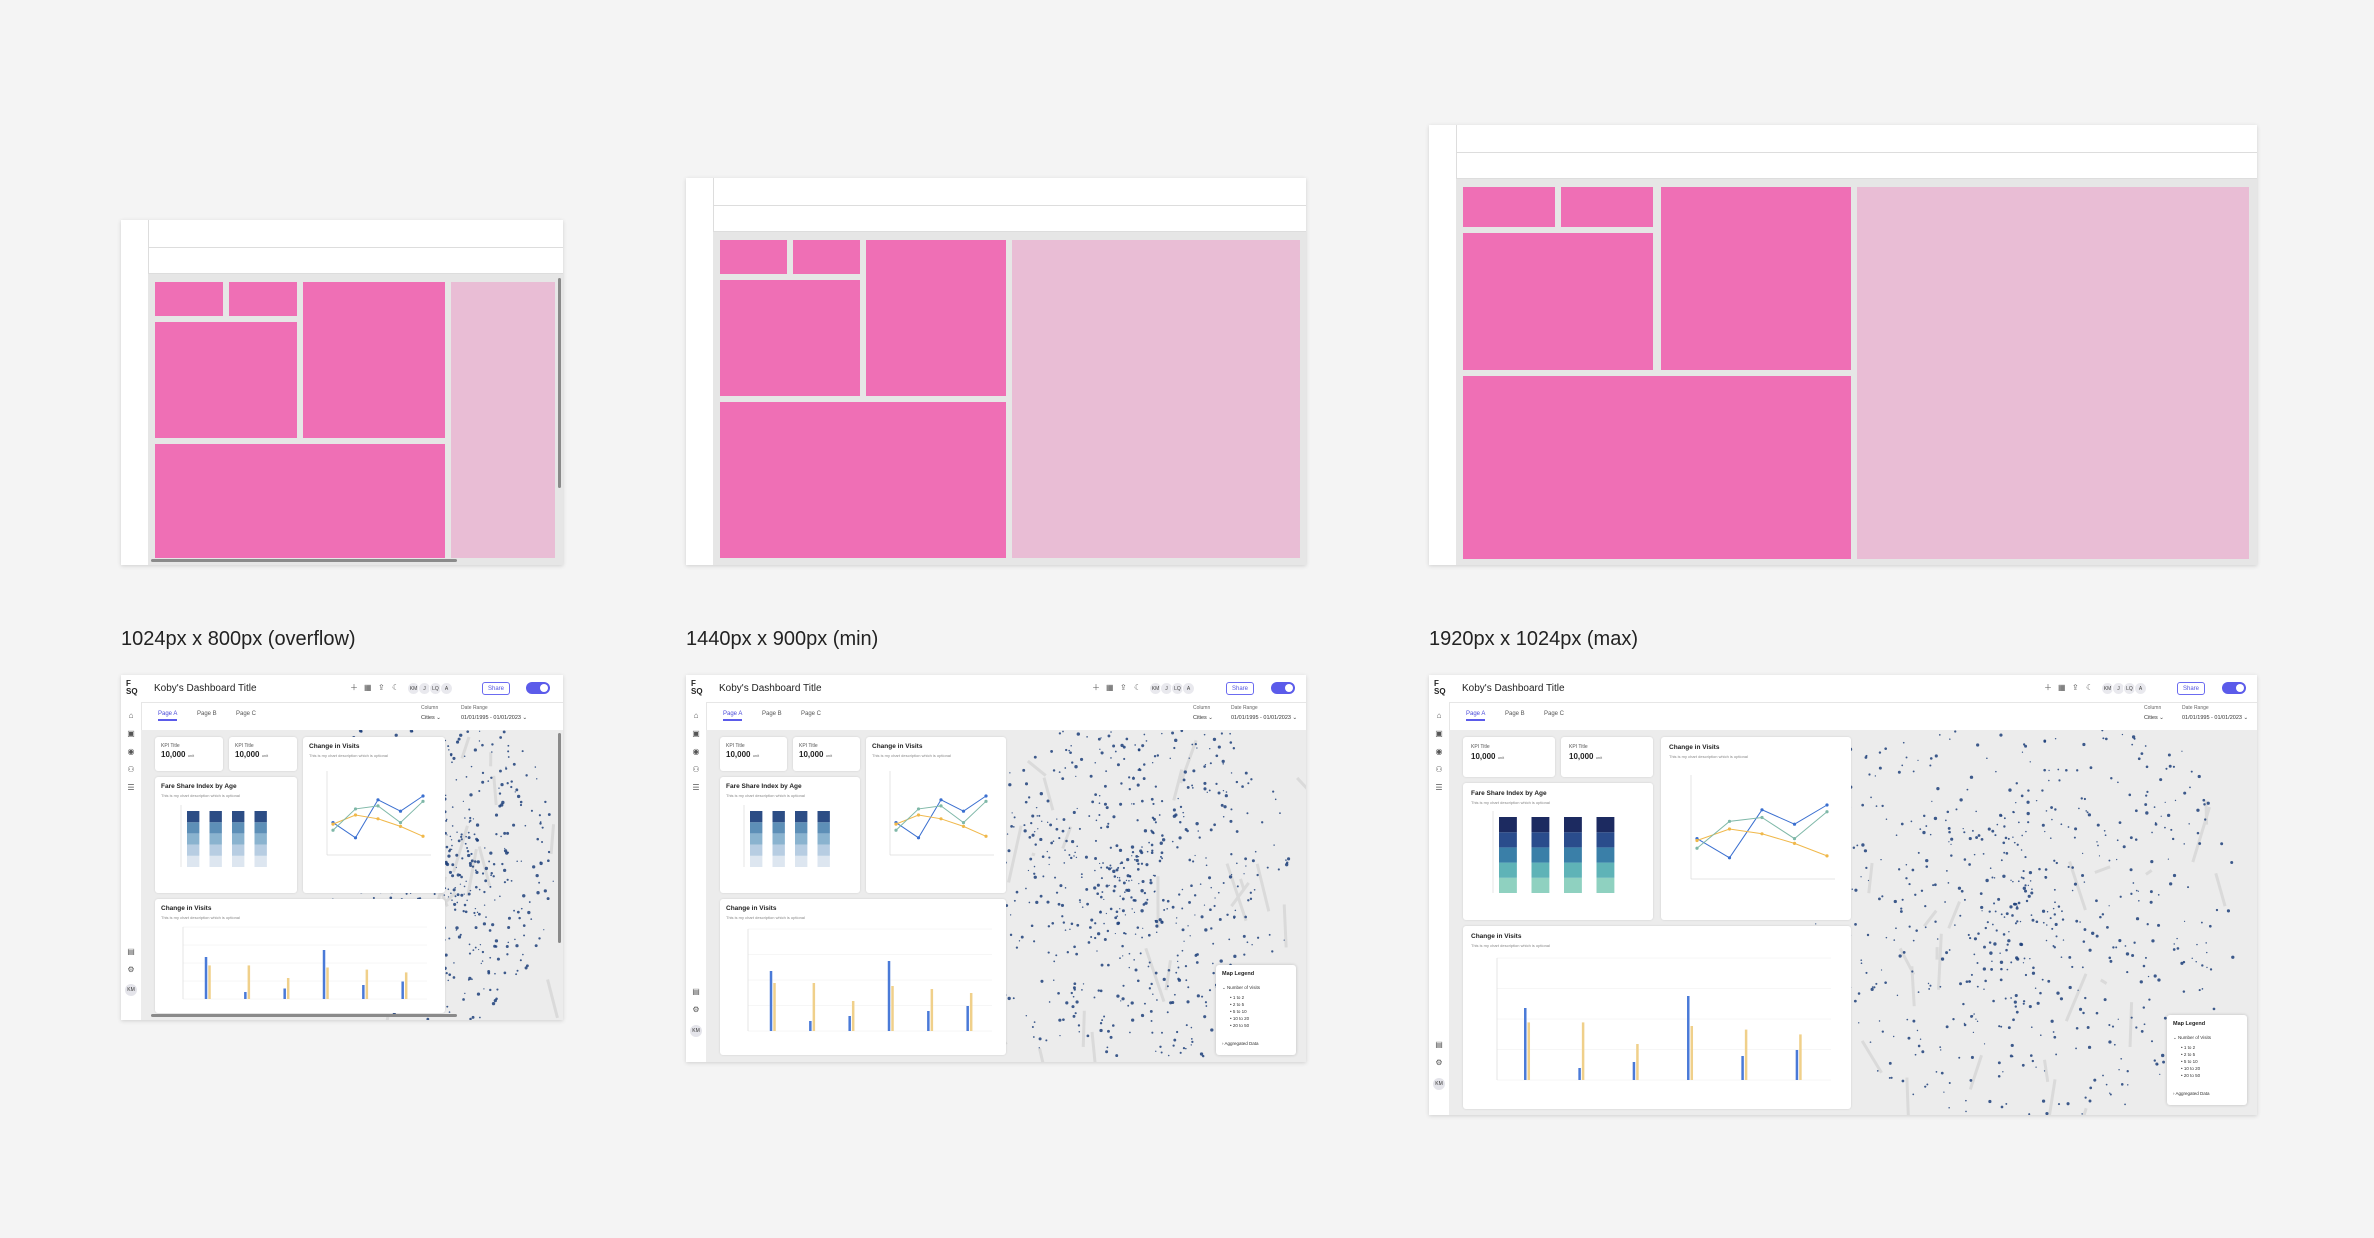  I want to click on data-point, so click(1762, 834).